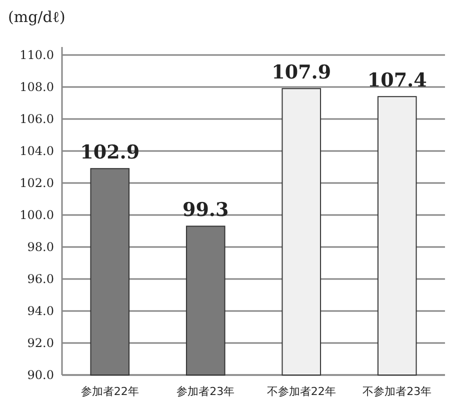 Image resolution: width=453 pixels, height=400 pixels. Describe the element at coordinates (109, 391) in the screenshot. I see `x-tick-label: 参加者22年` at that location.